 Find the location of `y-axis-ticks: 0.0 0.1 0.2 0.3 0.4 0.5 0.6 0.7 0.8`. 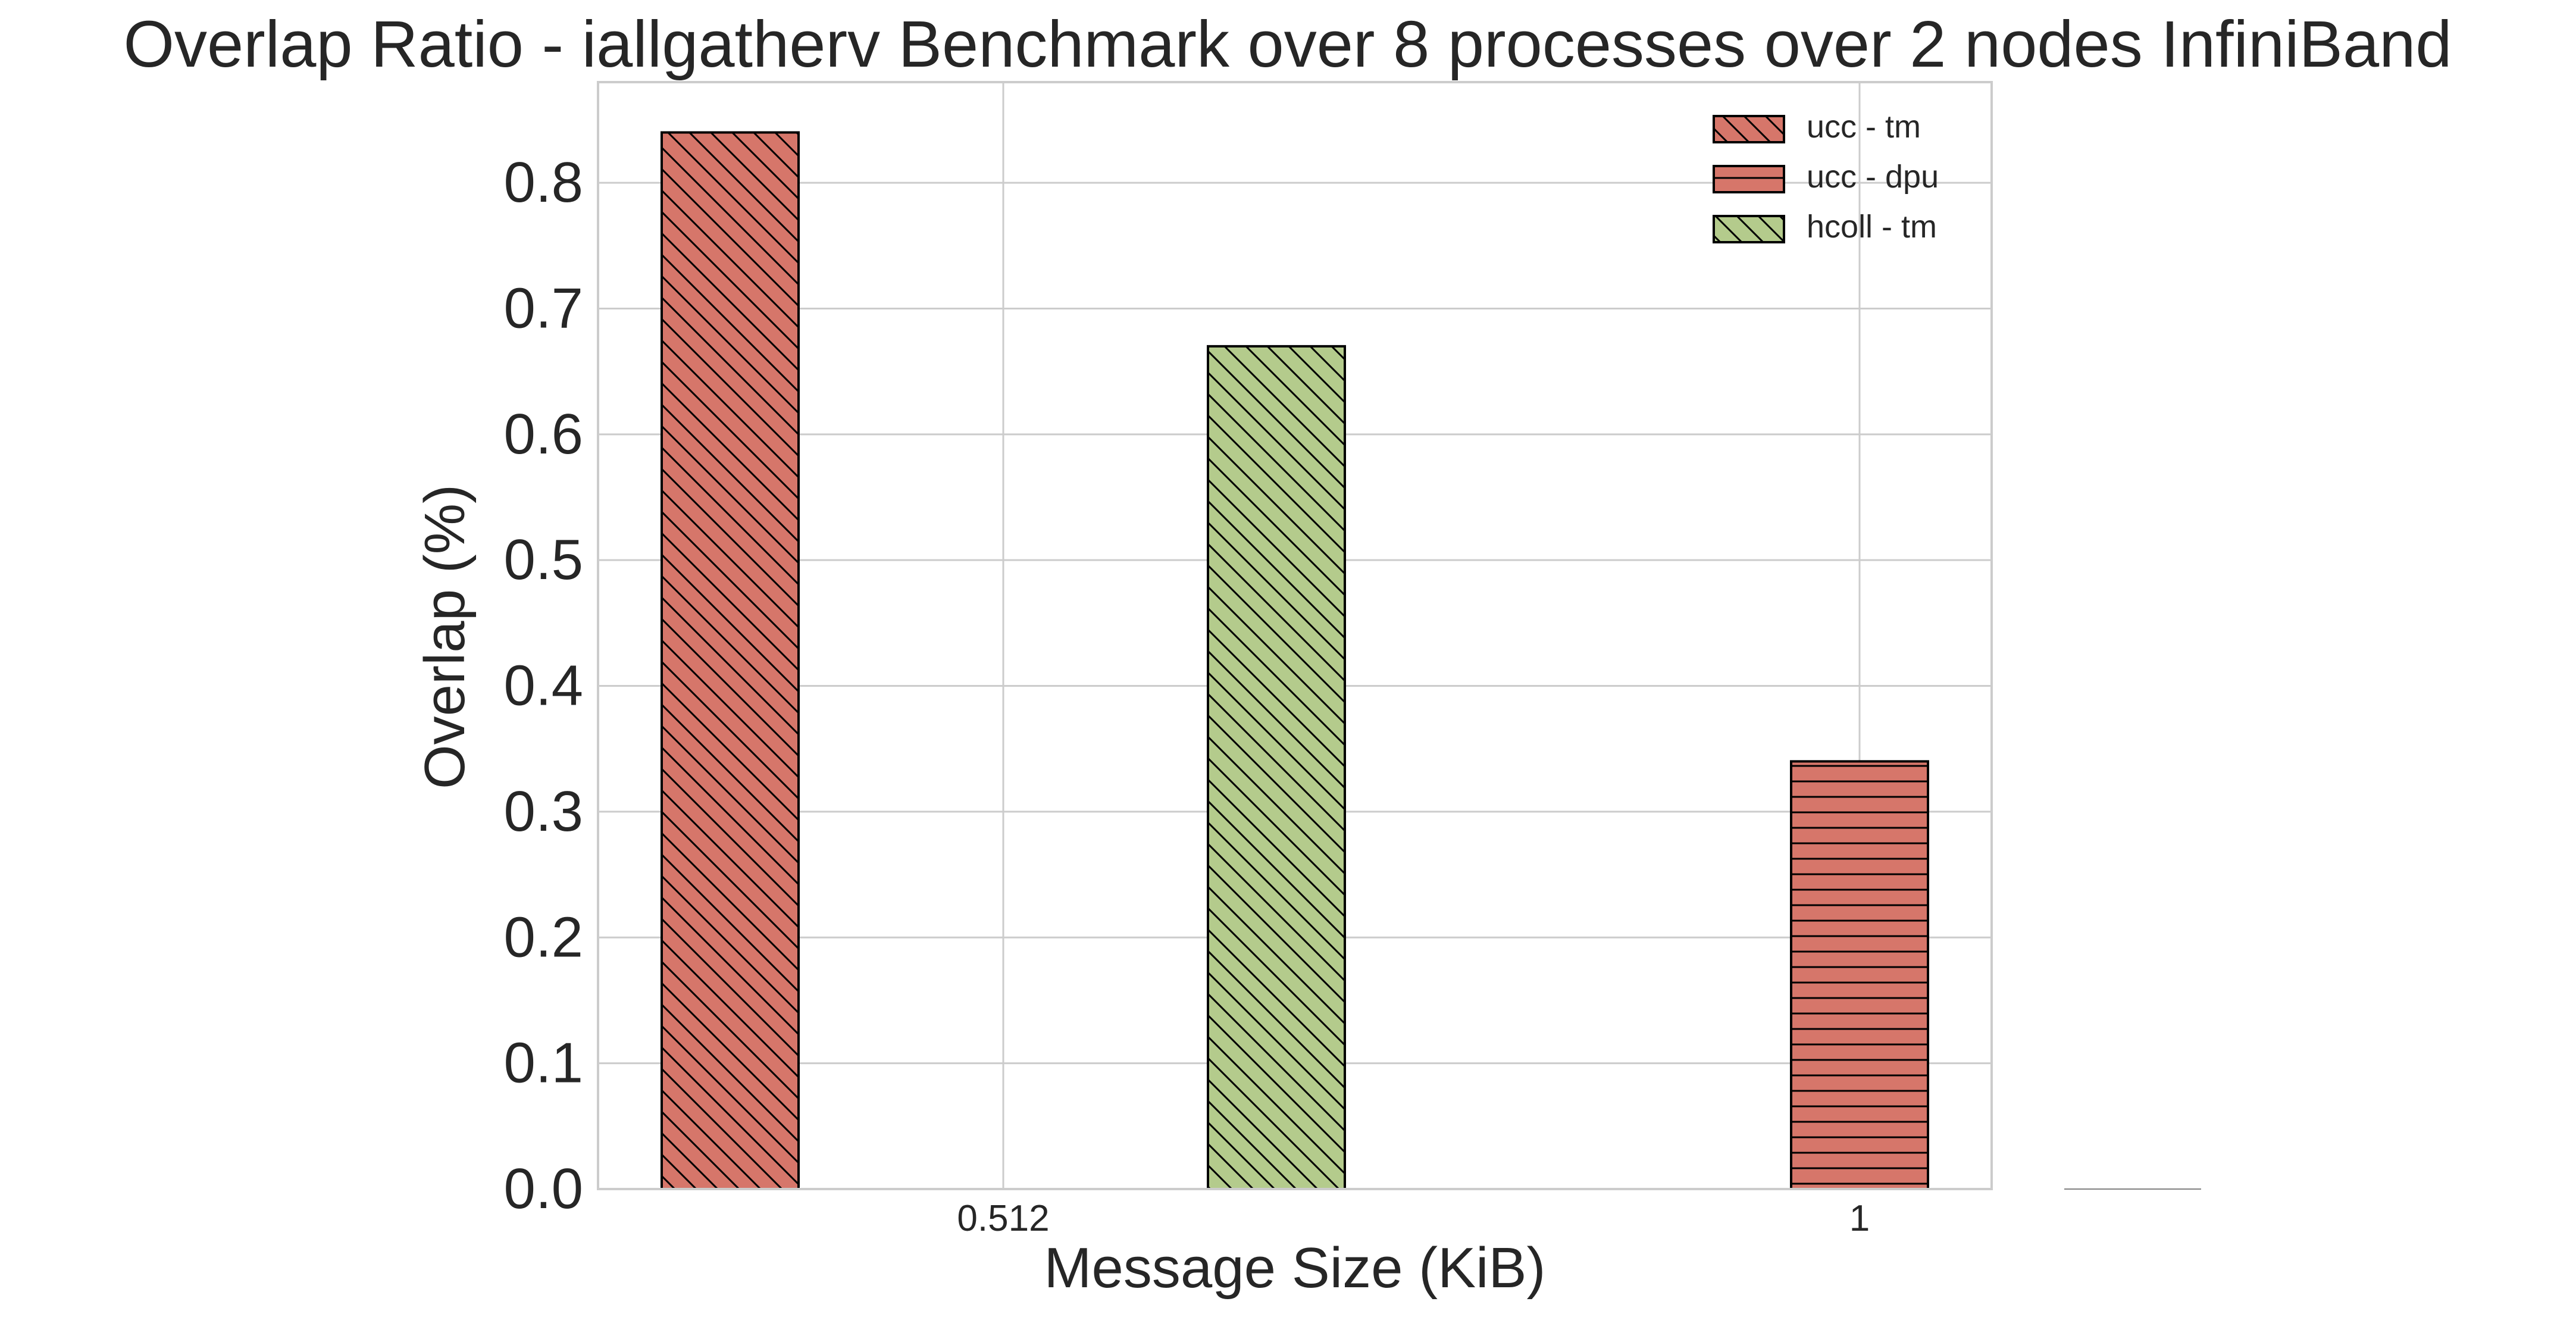

y-axis-ticks: 0.0 0.1 0.2 0.3 0.4 0.5 0.6 0.7 0.8 is located at coordinates (543, 686).